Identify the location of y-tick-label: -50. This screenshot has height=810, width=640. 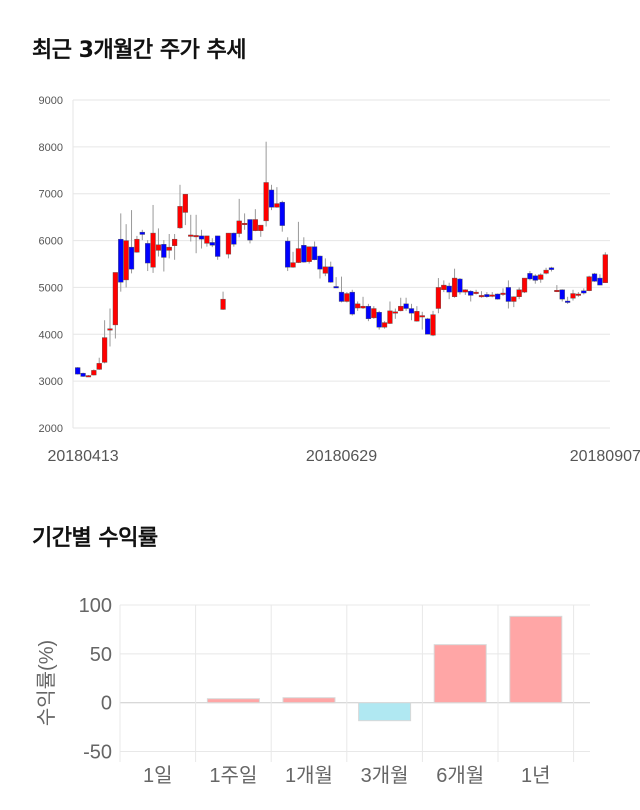
(97, 753).